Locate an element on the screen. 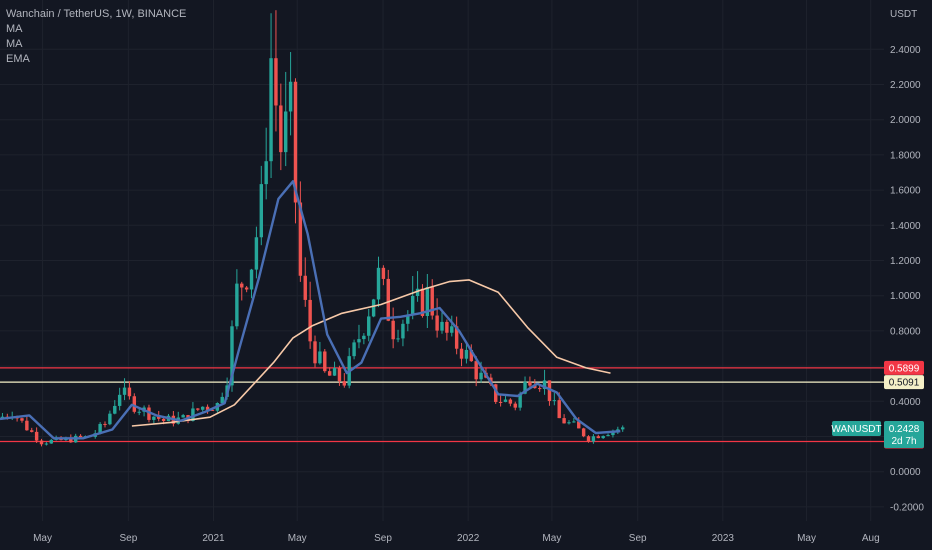 The height and width of the screenshot is (550, 932). price-badge-label: 0.5899 is located at coordinates (904, 368).